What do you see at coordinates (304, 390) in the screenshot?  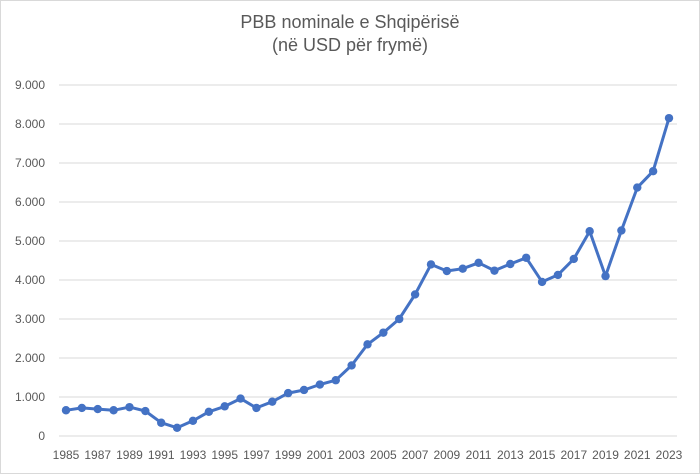 I see `data-point-2000` at bounding box center [304, 390].